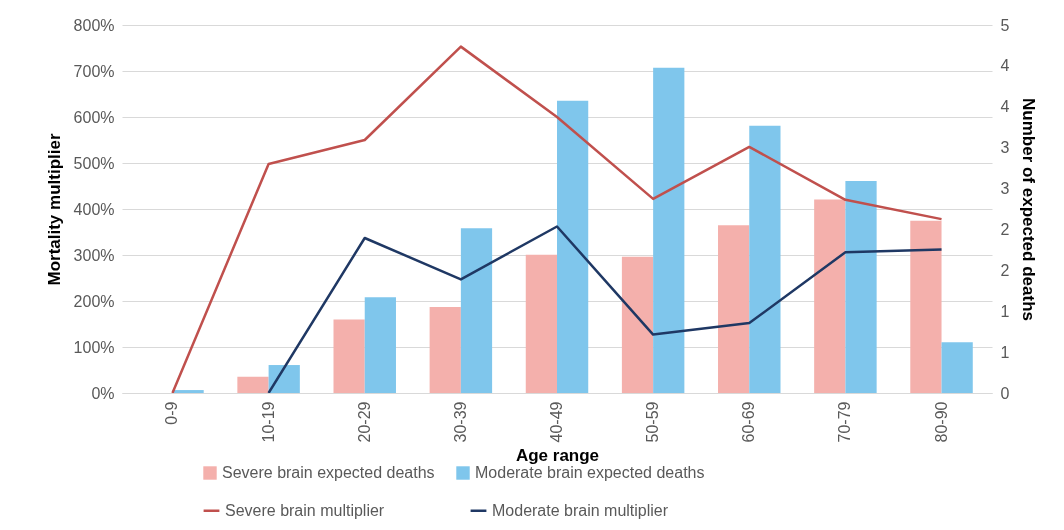  Describe the element at coordinates (172, 413) in the screenshot. I see `x-tick-label: 0-9` at that location.